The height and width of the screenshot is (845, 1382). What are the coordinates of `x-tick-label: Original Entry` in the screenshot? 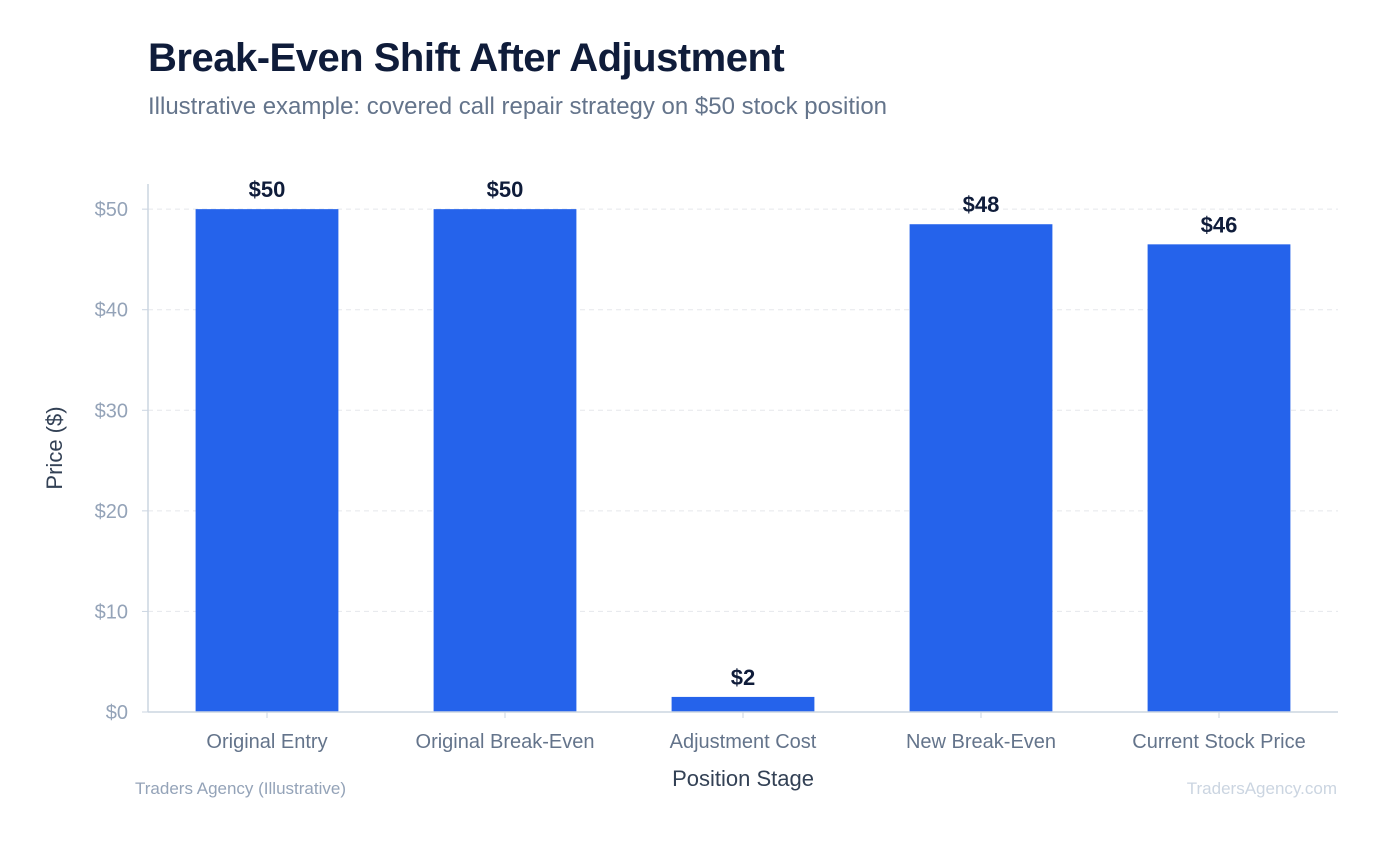 It's located at (266, 742).